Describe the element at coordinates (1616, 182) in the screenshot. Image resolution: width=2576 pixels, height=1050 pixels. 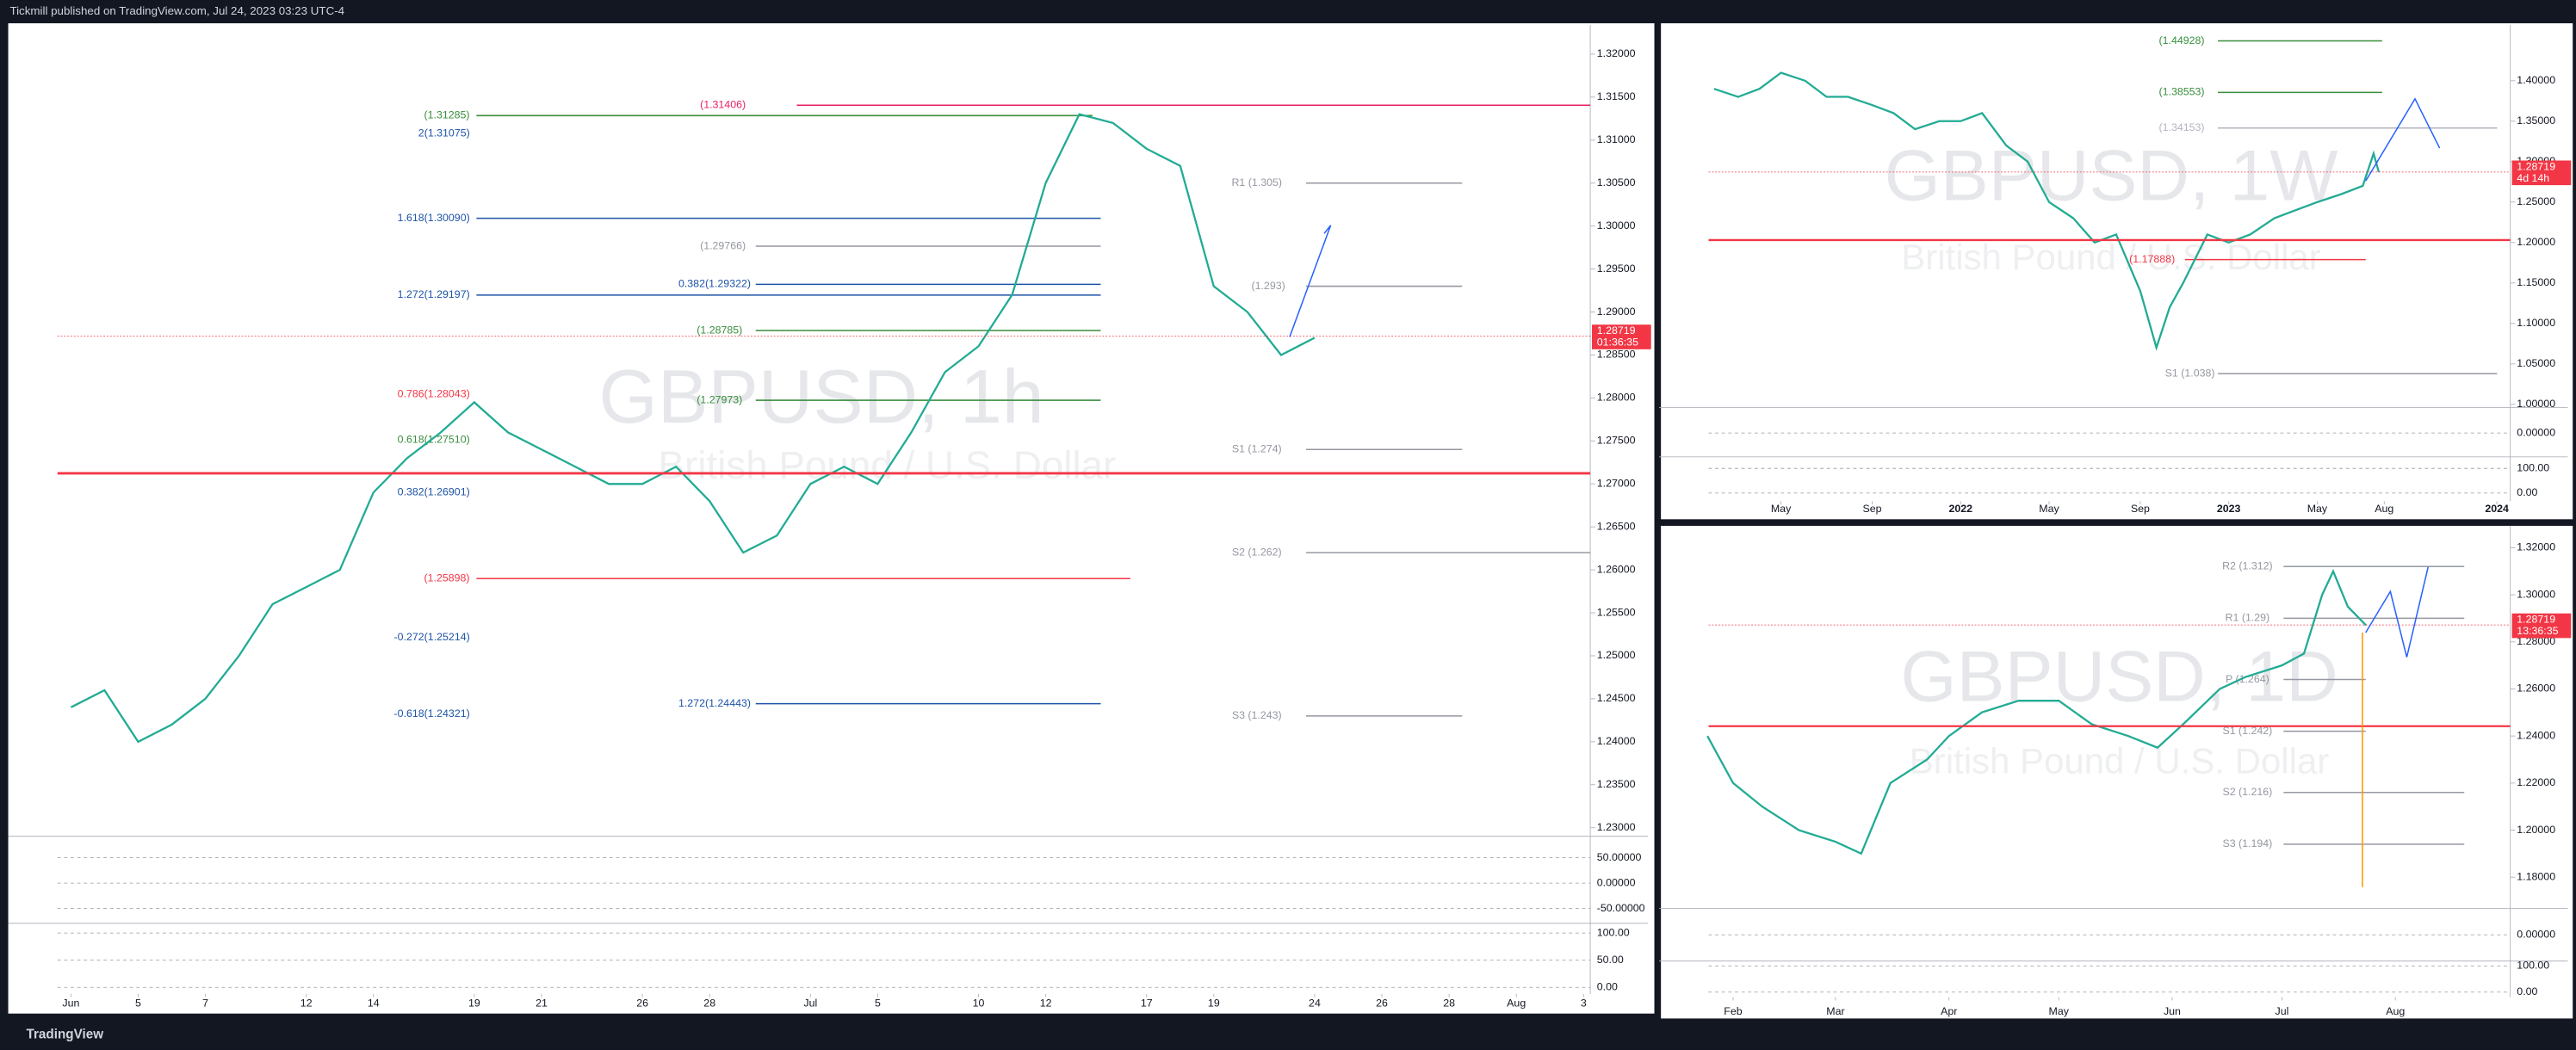
I see `y-tick-label: 1.30500` at that location.